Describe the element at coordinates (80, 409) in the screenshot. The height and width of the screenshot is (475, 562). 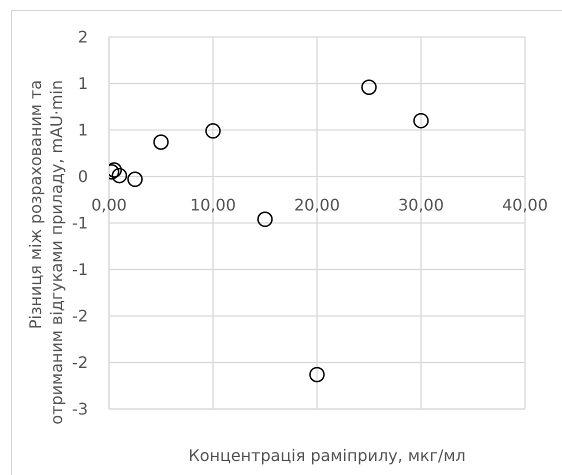
I see `y-tick-label: -3` at that location.